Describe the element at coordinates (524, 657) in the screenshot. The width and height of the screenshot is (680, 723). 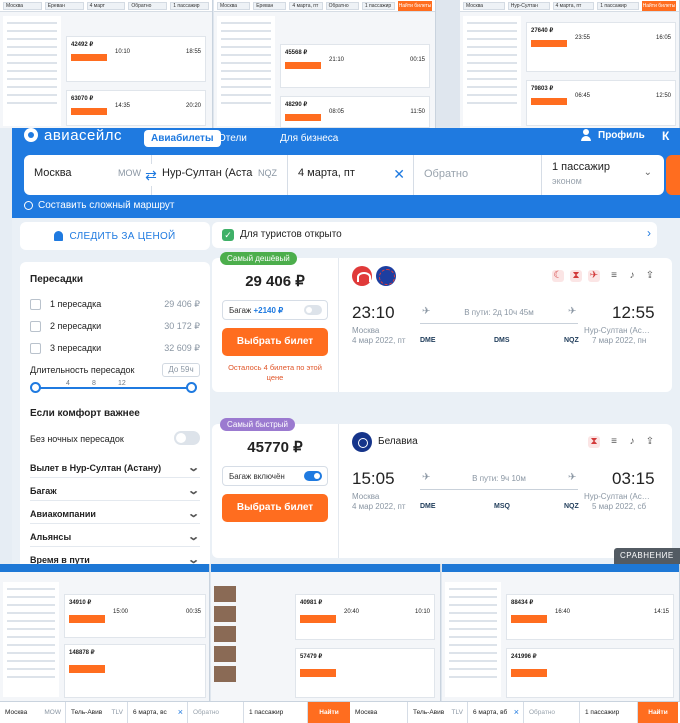
I see `thumb-price: 241996 ₽` at that location.